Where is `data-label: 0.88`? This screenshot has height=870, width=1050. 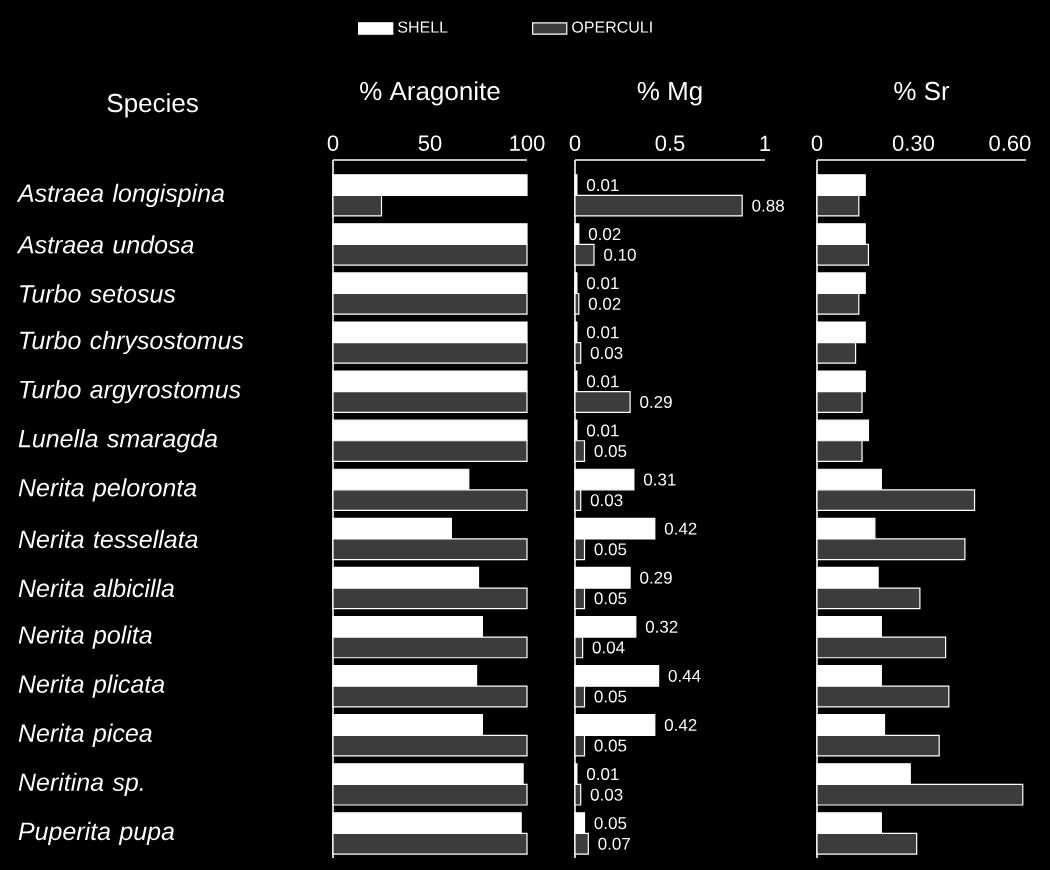
data-label: 0.88 is located at coordinates (768, 205).